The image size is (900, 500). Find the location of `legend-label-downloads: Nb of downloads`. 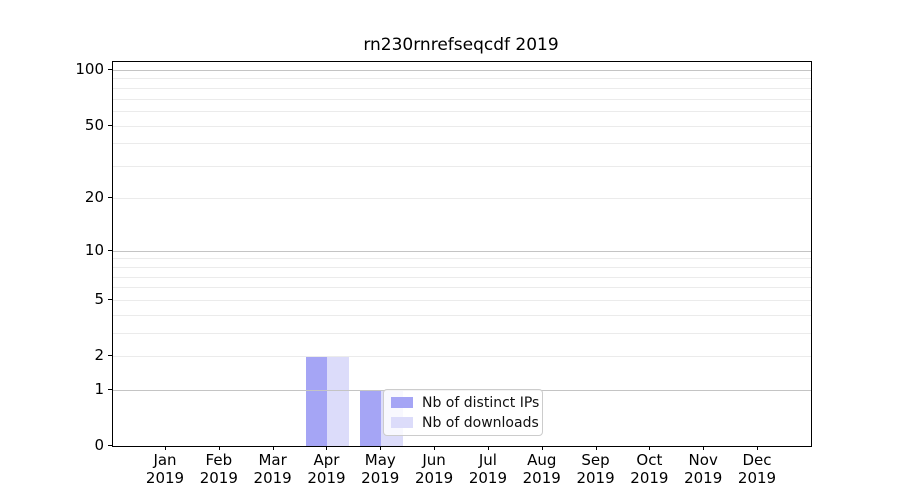

legend-label-downloads: Nb of downloads is located at coordinates (480, 422).